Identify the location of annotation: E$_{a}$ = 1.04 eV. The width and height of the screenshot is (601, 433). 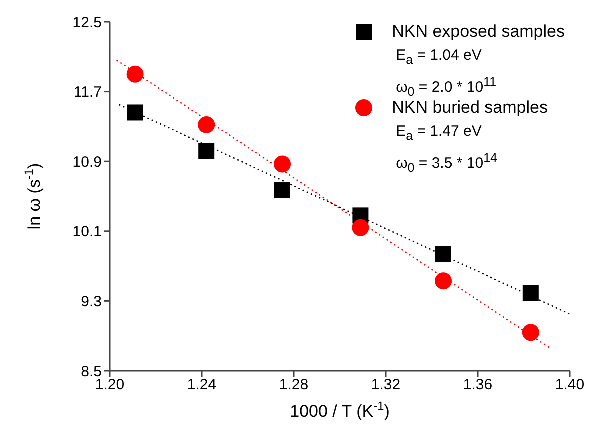
(439, 57).